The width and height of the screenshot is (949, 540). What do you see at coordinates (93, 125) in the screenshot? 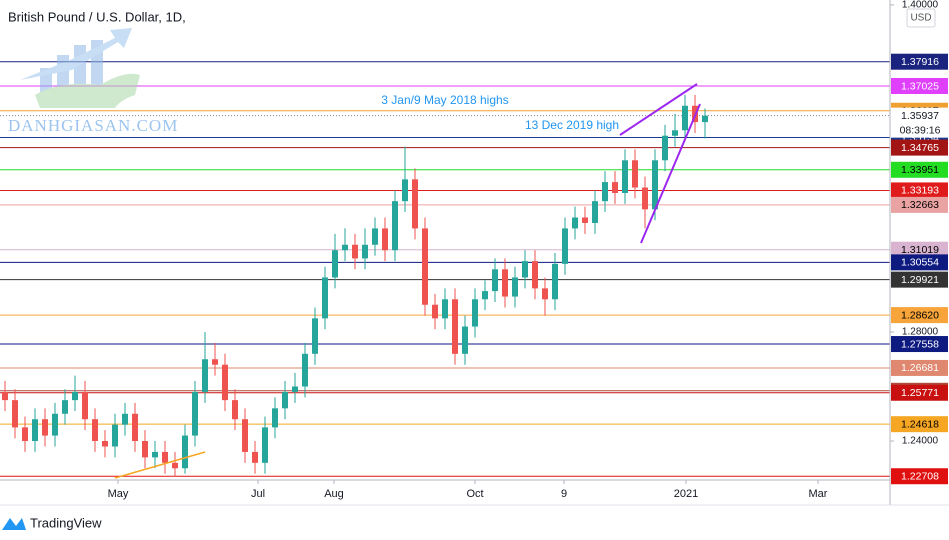
I see `watermark-text: DANHGIASAN.COM` at bounding box center [93, 125].